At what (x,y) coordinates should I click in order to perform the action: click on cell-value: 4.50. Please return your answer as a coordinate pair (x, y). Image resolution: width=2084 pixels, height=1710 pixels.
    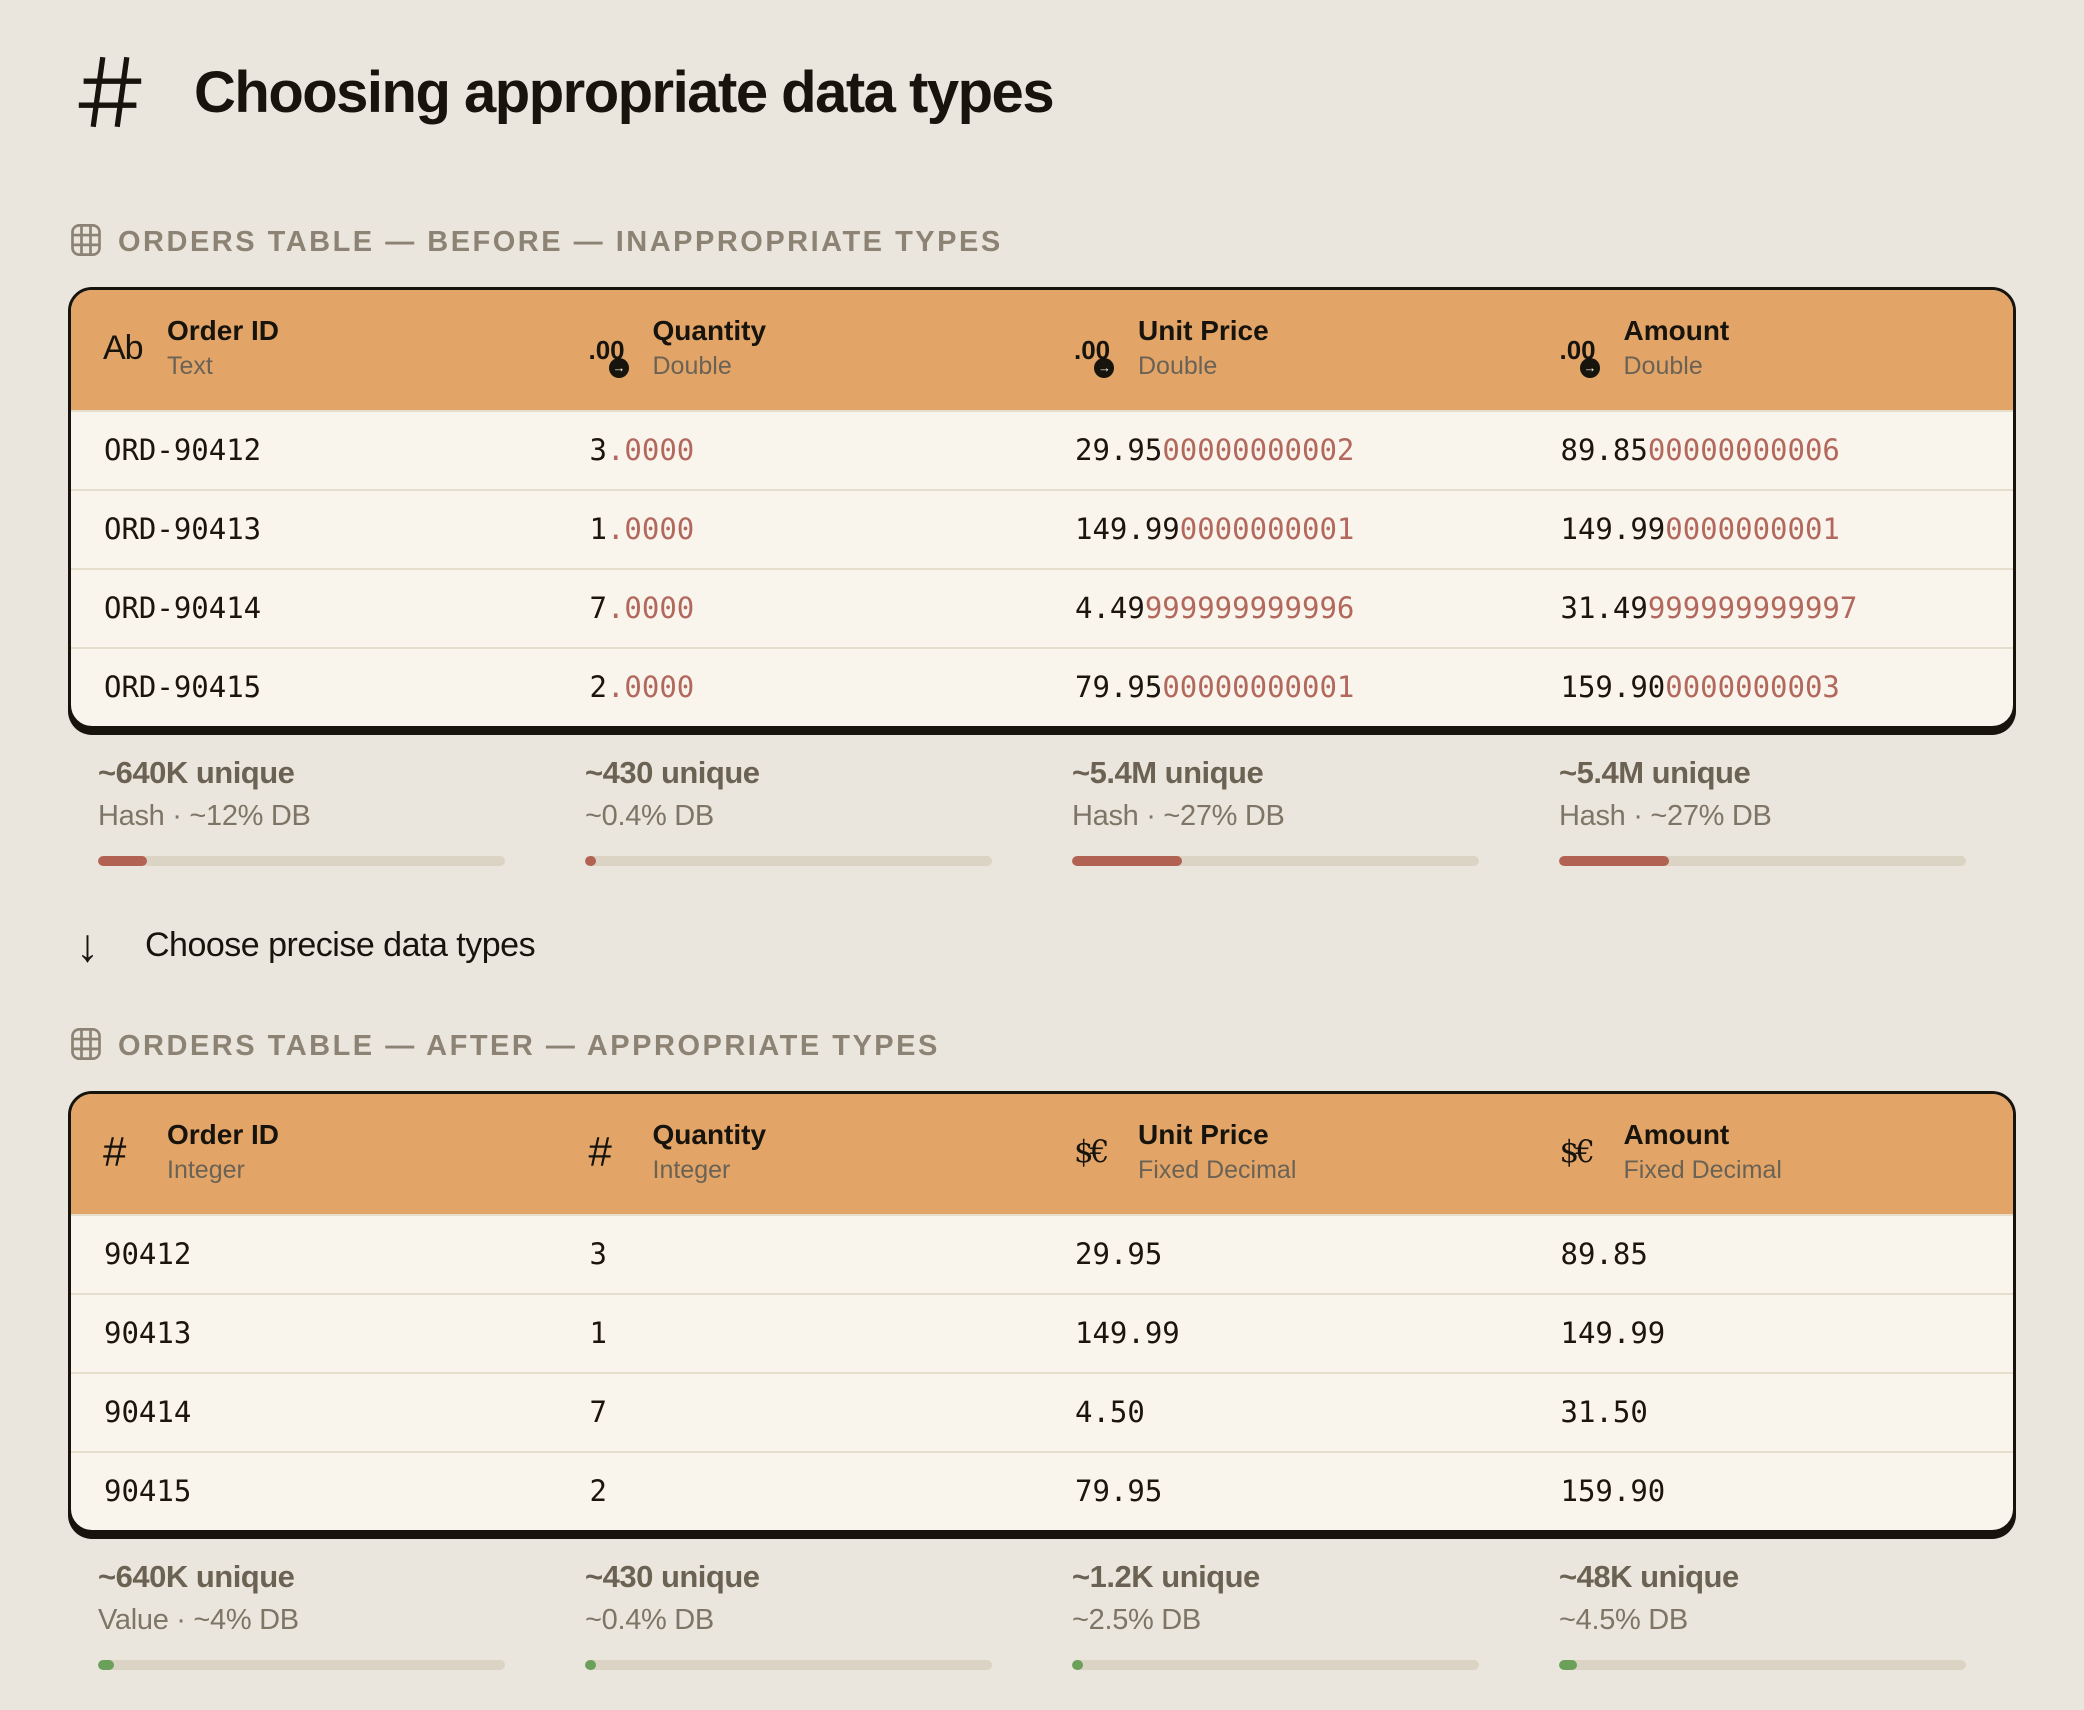
    Looking at the image, I should click on (1110, 1412).